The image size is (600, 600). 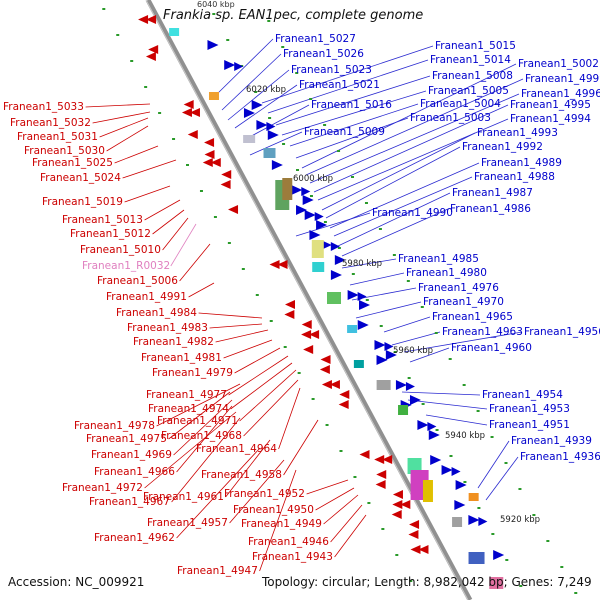 What do you see at coordinates (82, 202) in the screenshot?
I see `gene-label: Franean1_5019` at bounding box center [82, 202].